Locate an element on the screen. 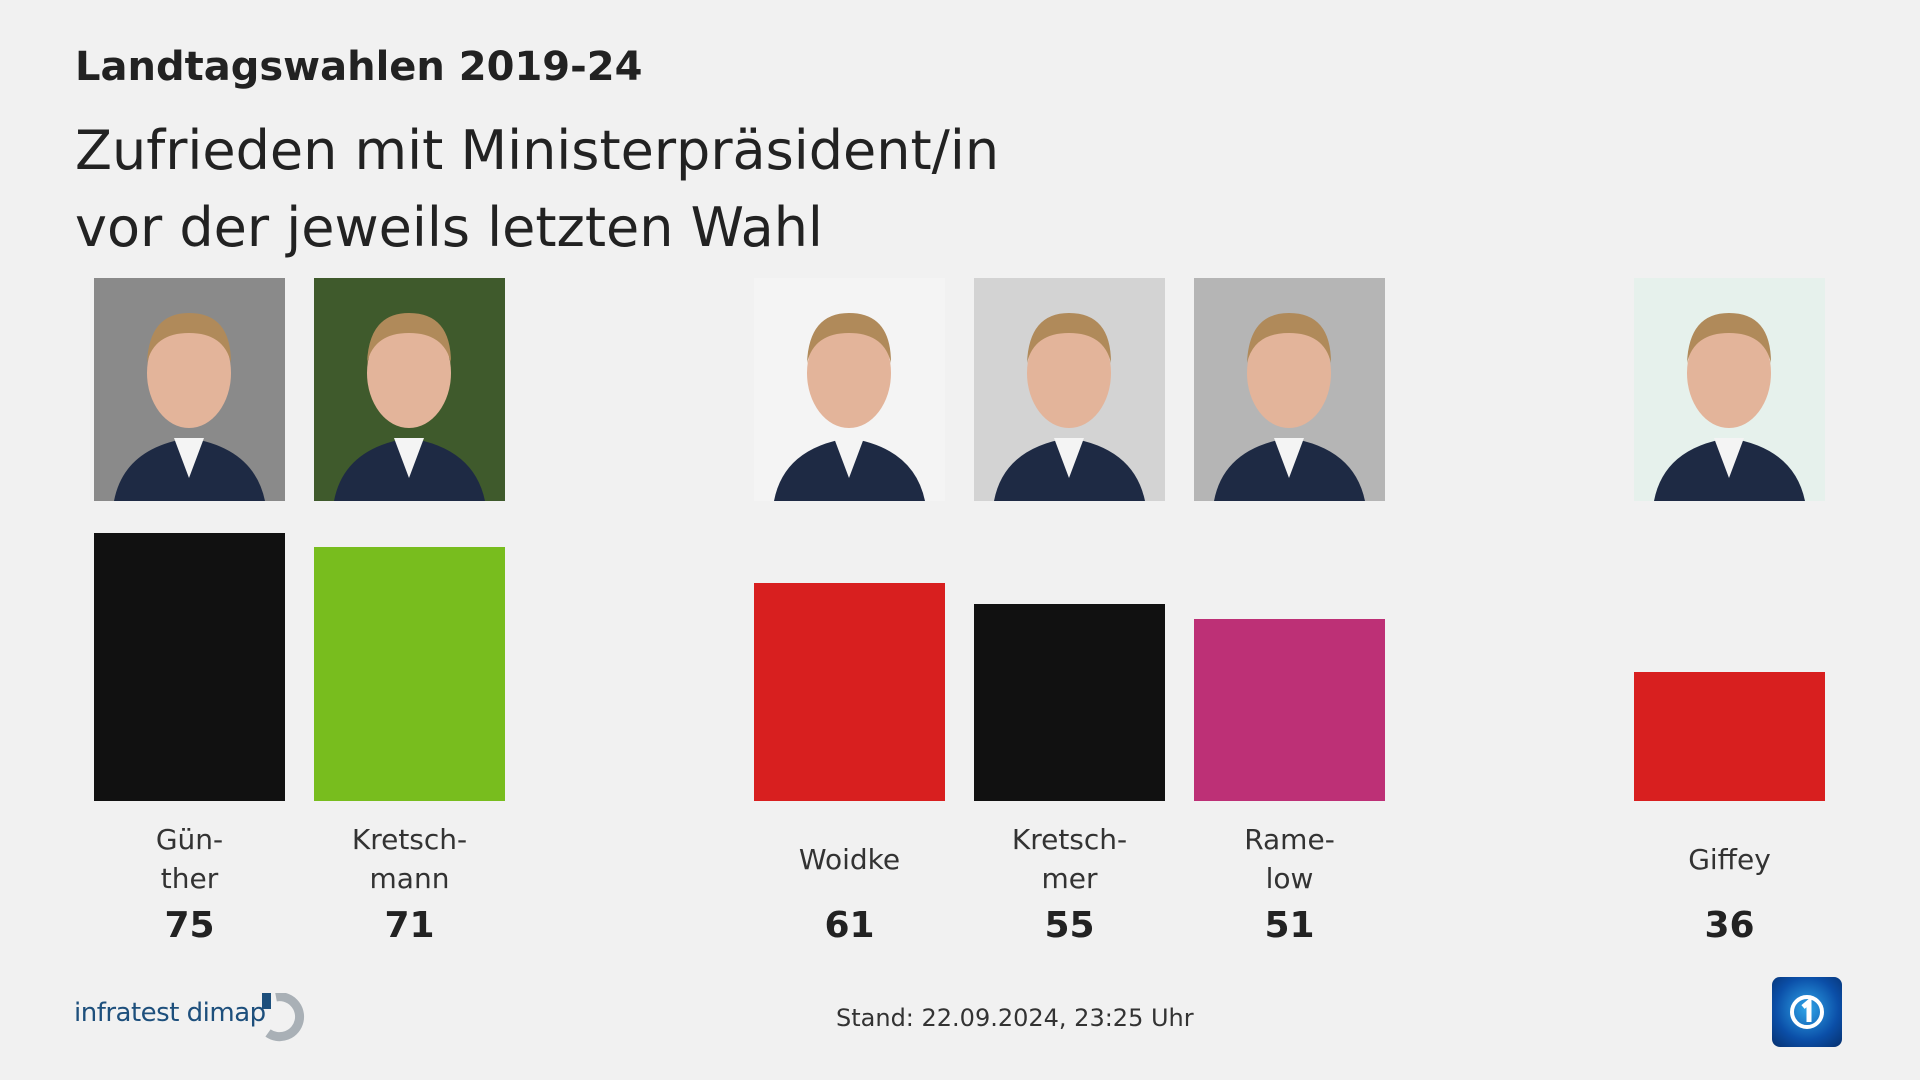 The image size is (1920, 1080). category-label: Giffey is located at coordinates (1729, 859).